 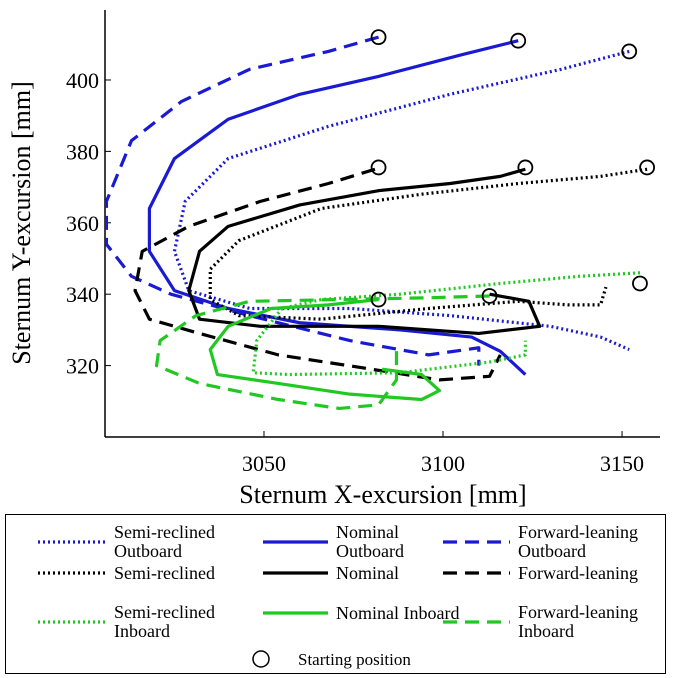 I want to click on y-tick-label: 320, so click(x=82, y=366).